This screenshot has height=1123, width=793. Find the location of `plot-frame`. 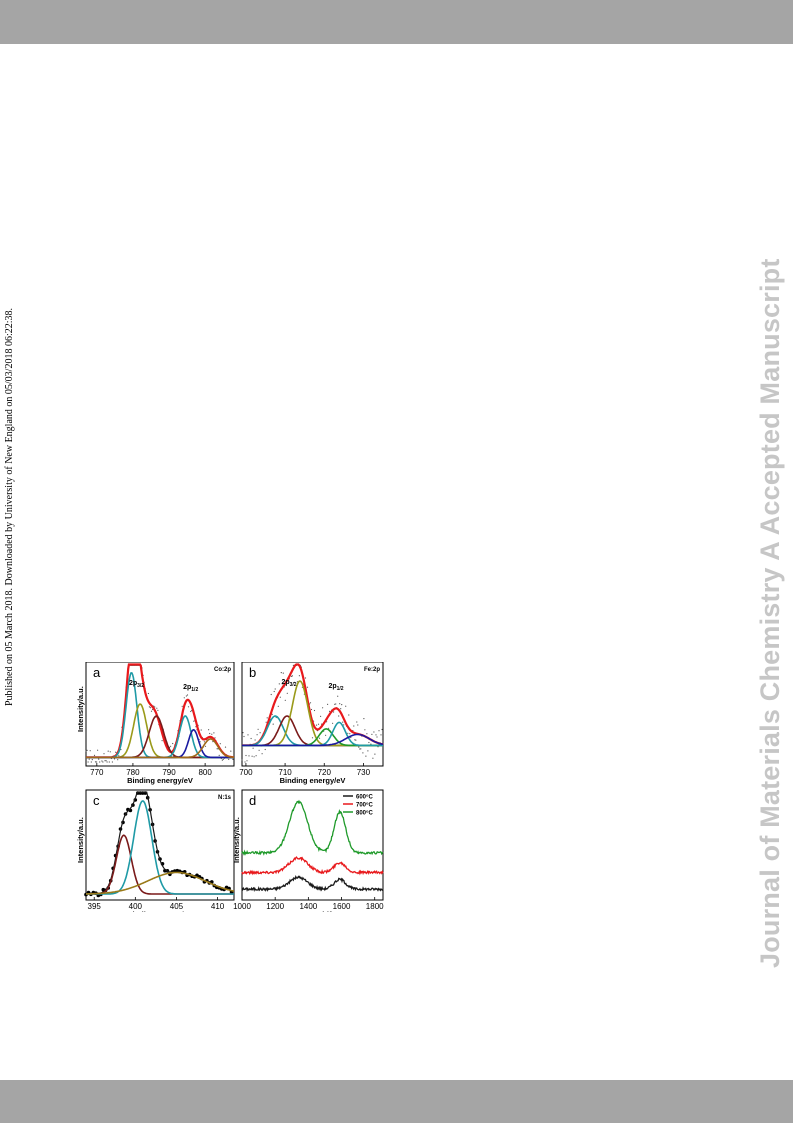

plot-frame is located at coordinates (160, 714).